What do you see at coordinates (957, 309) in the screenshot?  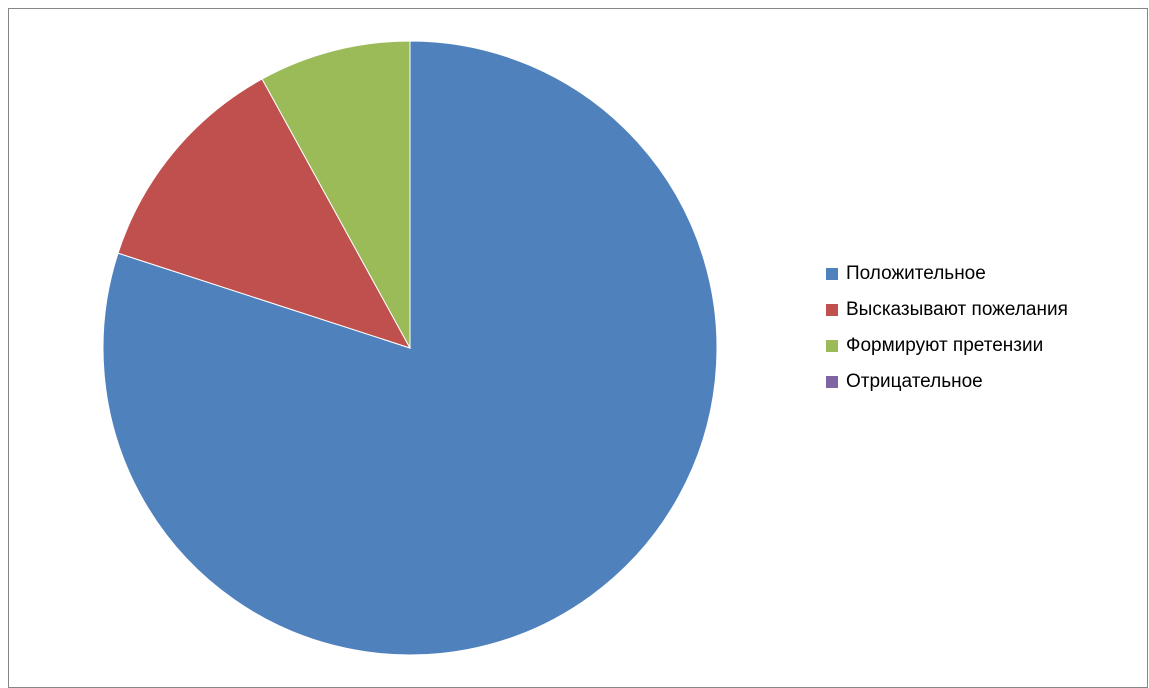 I see `legend-label: Высказывают пожелания` at bounding box center [957, 309].